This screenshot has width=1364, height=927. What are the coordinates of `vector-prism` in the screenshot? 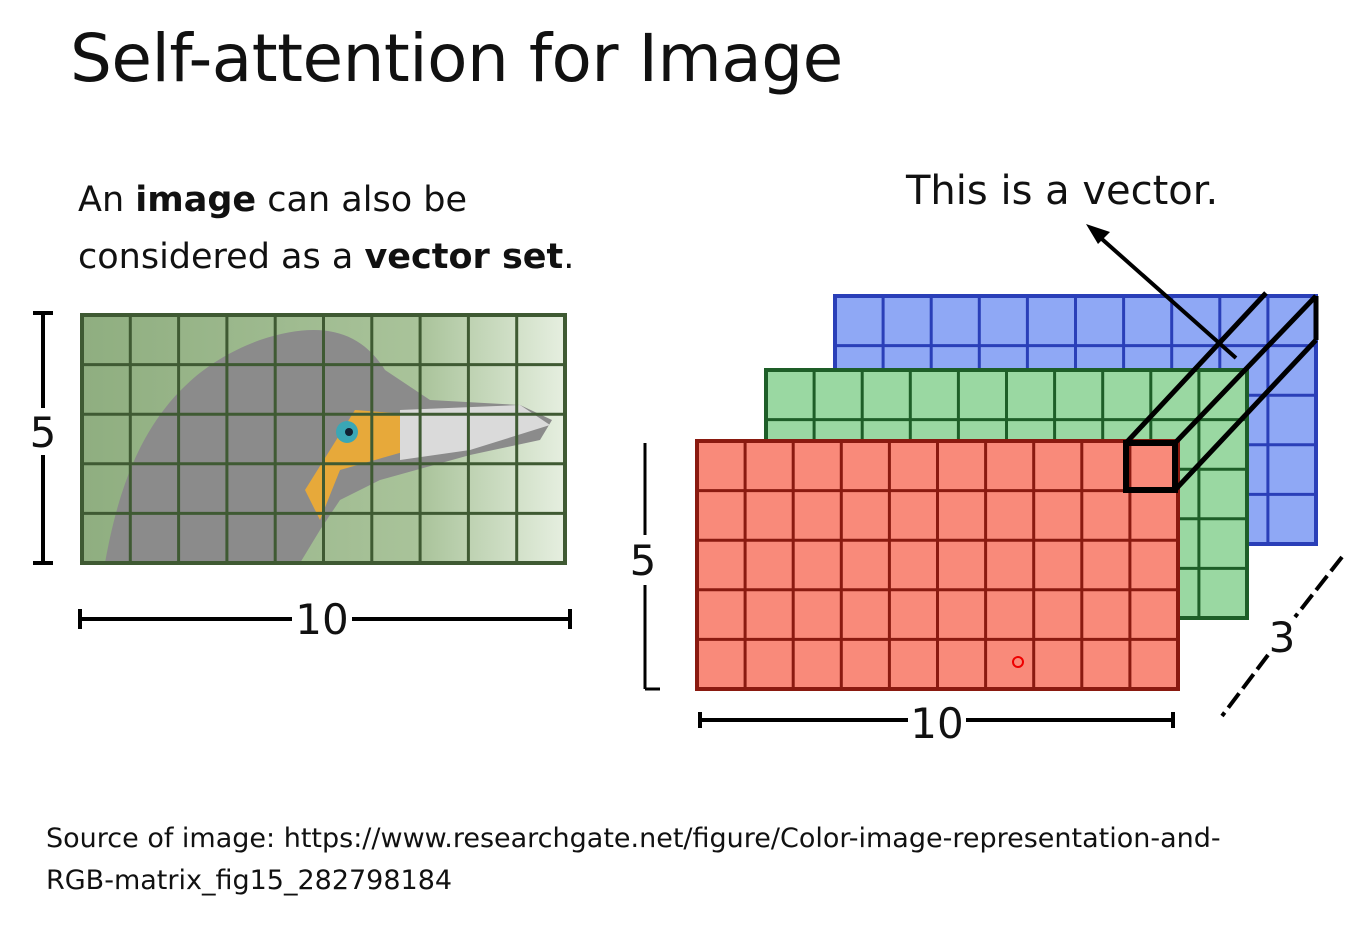 It's located at (1221, 392).